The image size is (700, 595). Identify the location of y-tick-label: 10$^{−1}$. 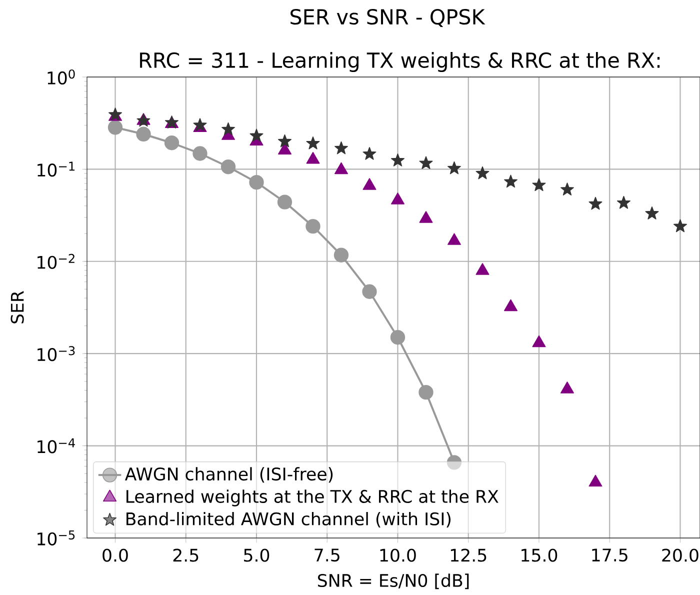
(56, 169).